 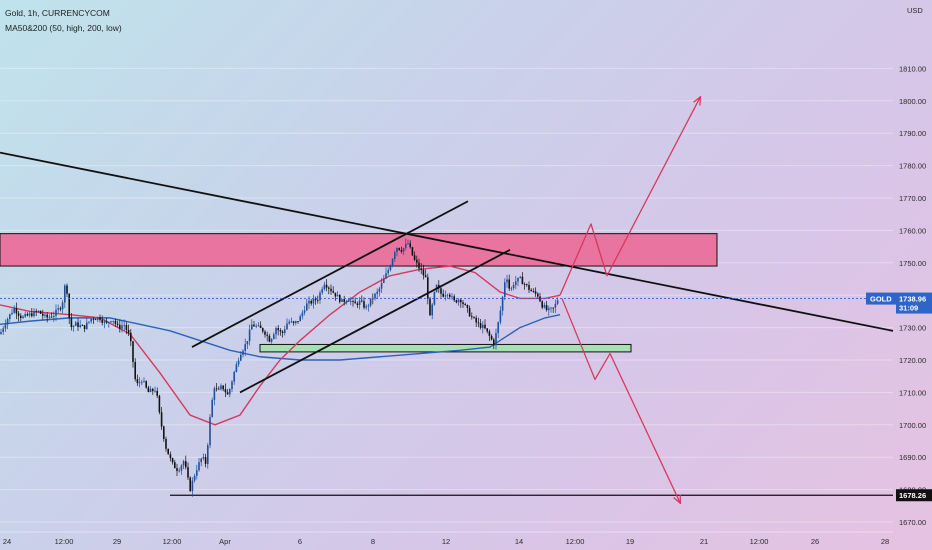 I want to click on x-tick-label: 24, so click(x=7, y=541).